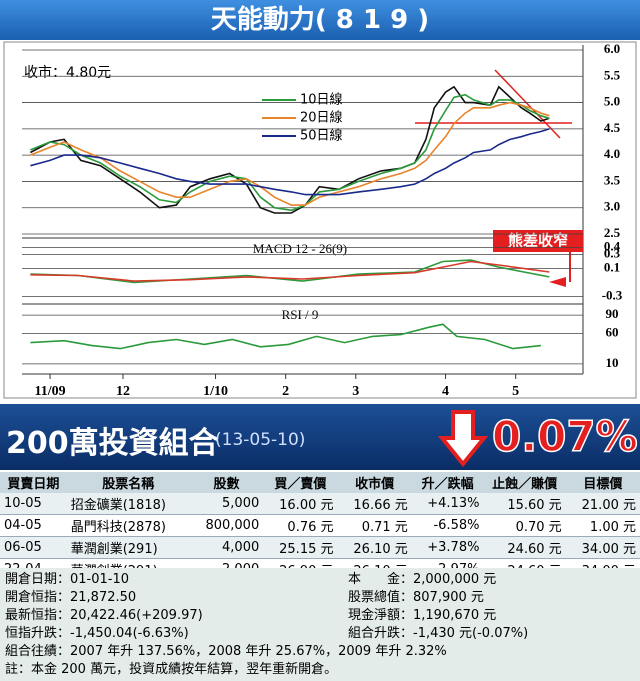 This screenshot has height=681, width=640. What do you see at coordinates (612, 232) in the screenshot?
I see `y-tick-label: 2.5` at bounding box center [612, 232].